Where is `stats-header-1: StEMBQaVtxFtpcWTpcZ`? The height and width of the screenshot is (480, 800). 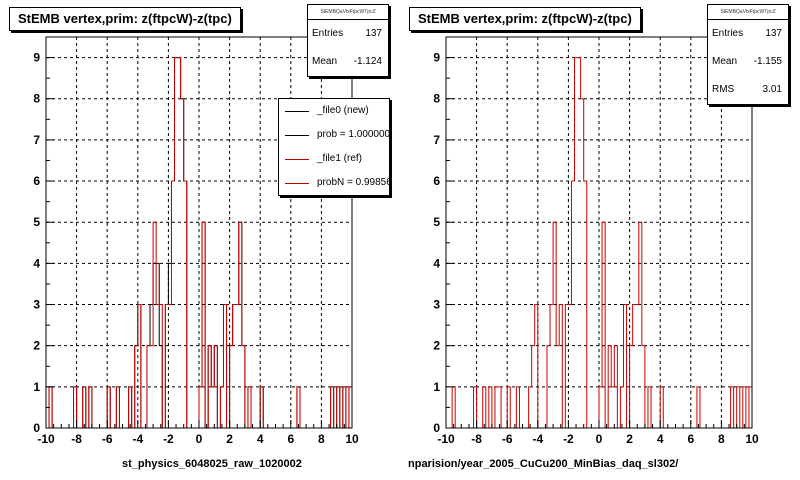
stats-header-1: StEMBQaVtxFtpcWTpcZ is located at coordinates (348, 12).